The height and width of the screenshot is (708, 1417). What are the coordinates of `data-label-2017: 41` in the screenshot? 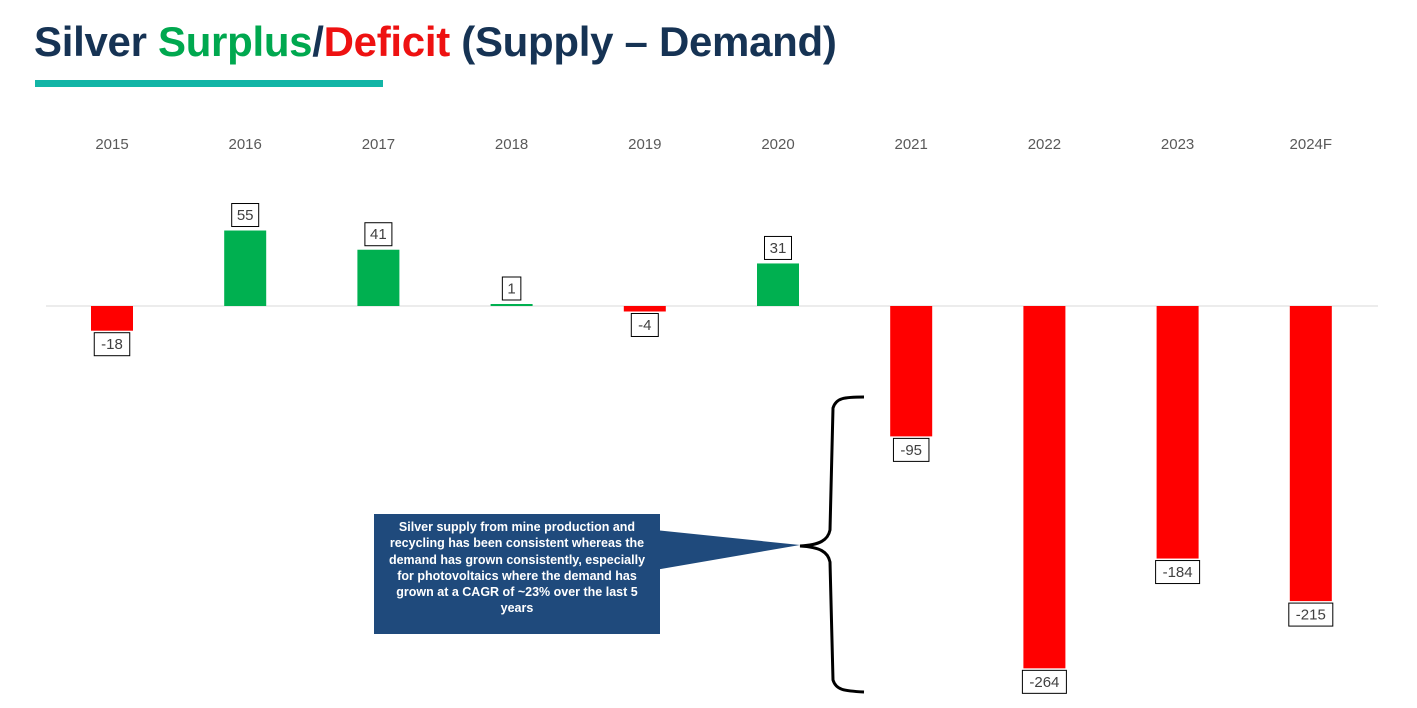 It's located at (378, 234).